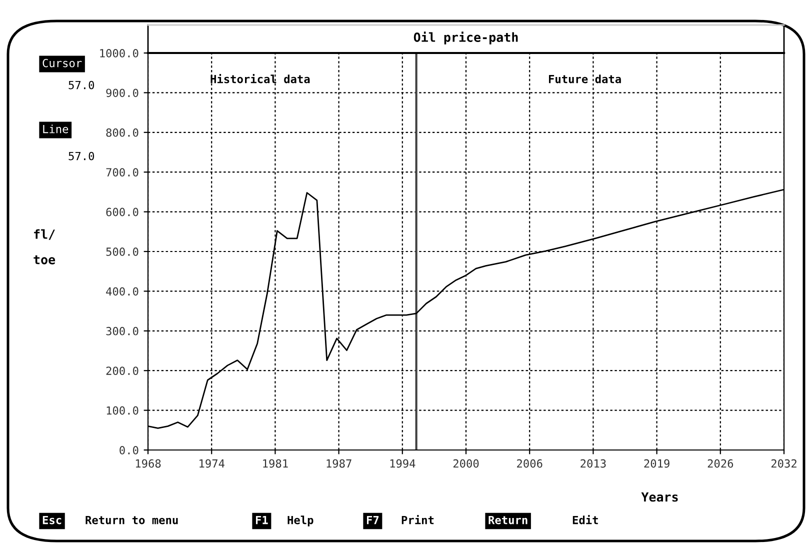 The image size is (812, 553). What do you see at coordinates (122, 212) in the screenshot?
I see `y-tick-label: 600.0` at bounding box center [122, 212].